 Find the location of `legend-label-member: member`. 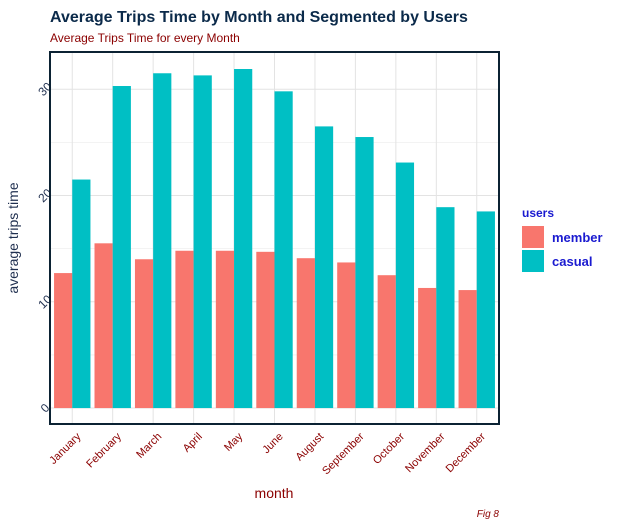

legend-label-member: member is located at coordinates (577, 237).